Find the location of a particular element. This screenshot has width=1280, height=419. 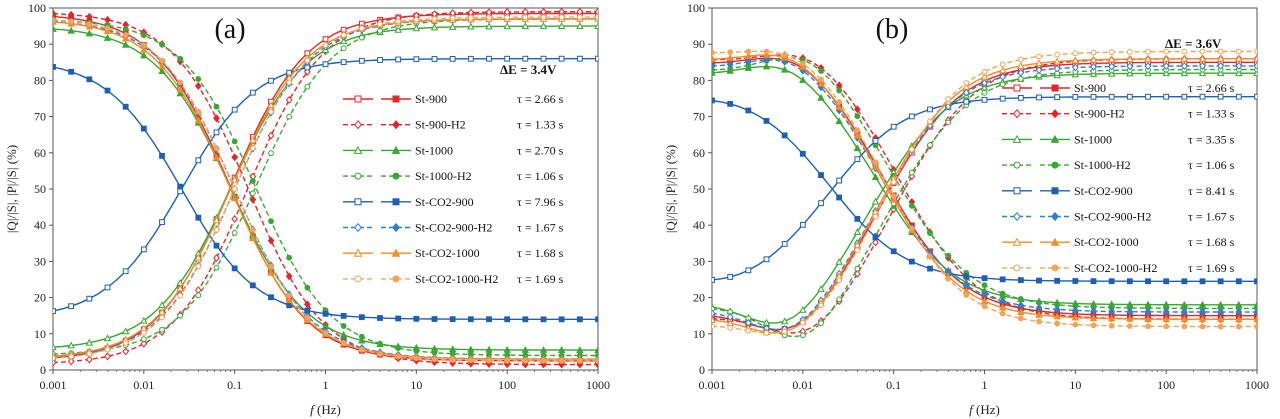

legend-entry: St-CO2-1000-H2 τ = 1.69 s is located at coordinates (1118, 268).